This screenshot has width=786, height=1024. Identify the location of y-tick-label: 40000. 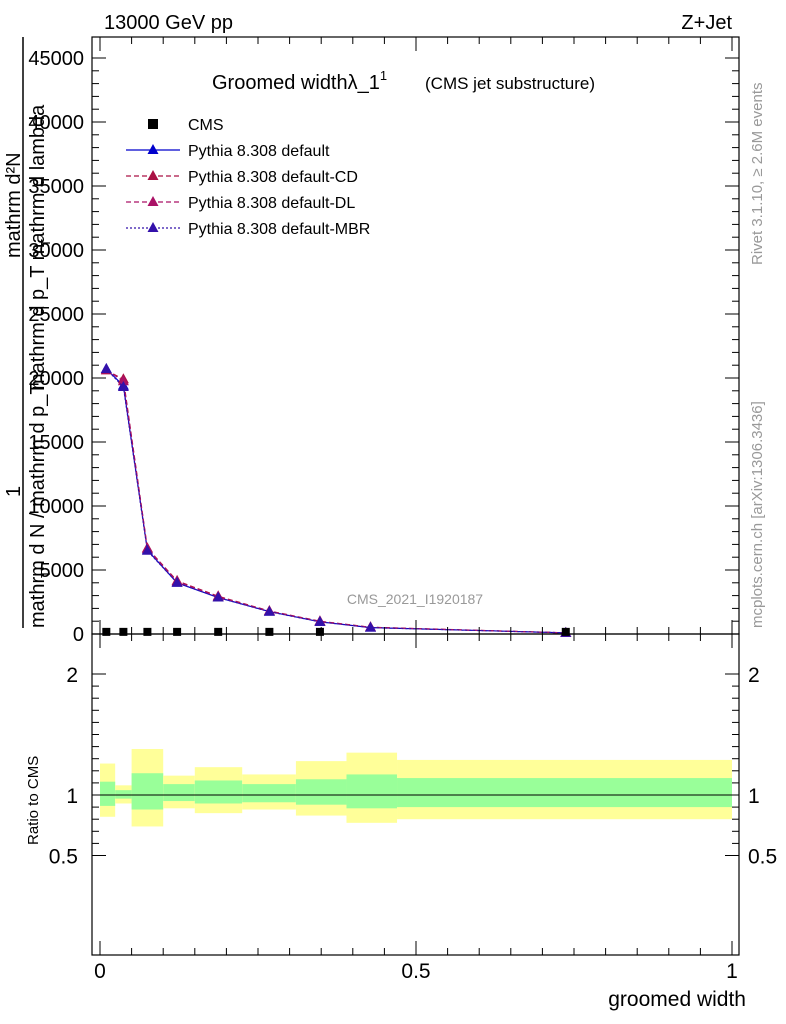
(56, 123).